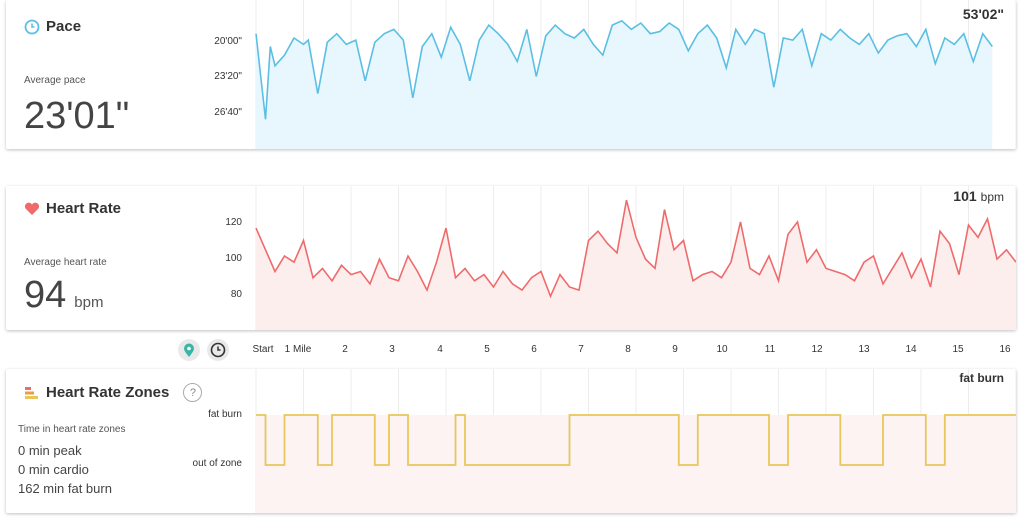 This screenshot has height=526, width=1024. What do you see at coordinates (958, 349) in the screenshot?
I see `distance-tick: 15` at bounding box center [958, 349].